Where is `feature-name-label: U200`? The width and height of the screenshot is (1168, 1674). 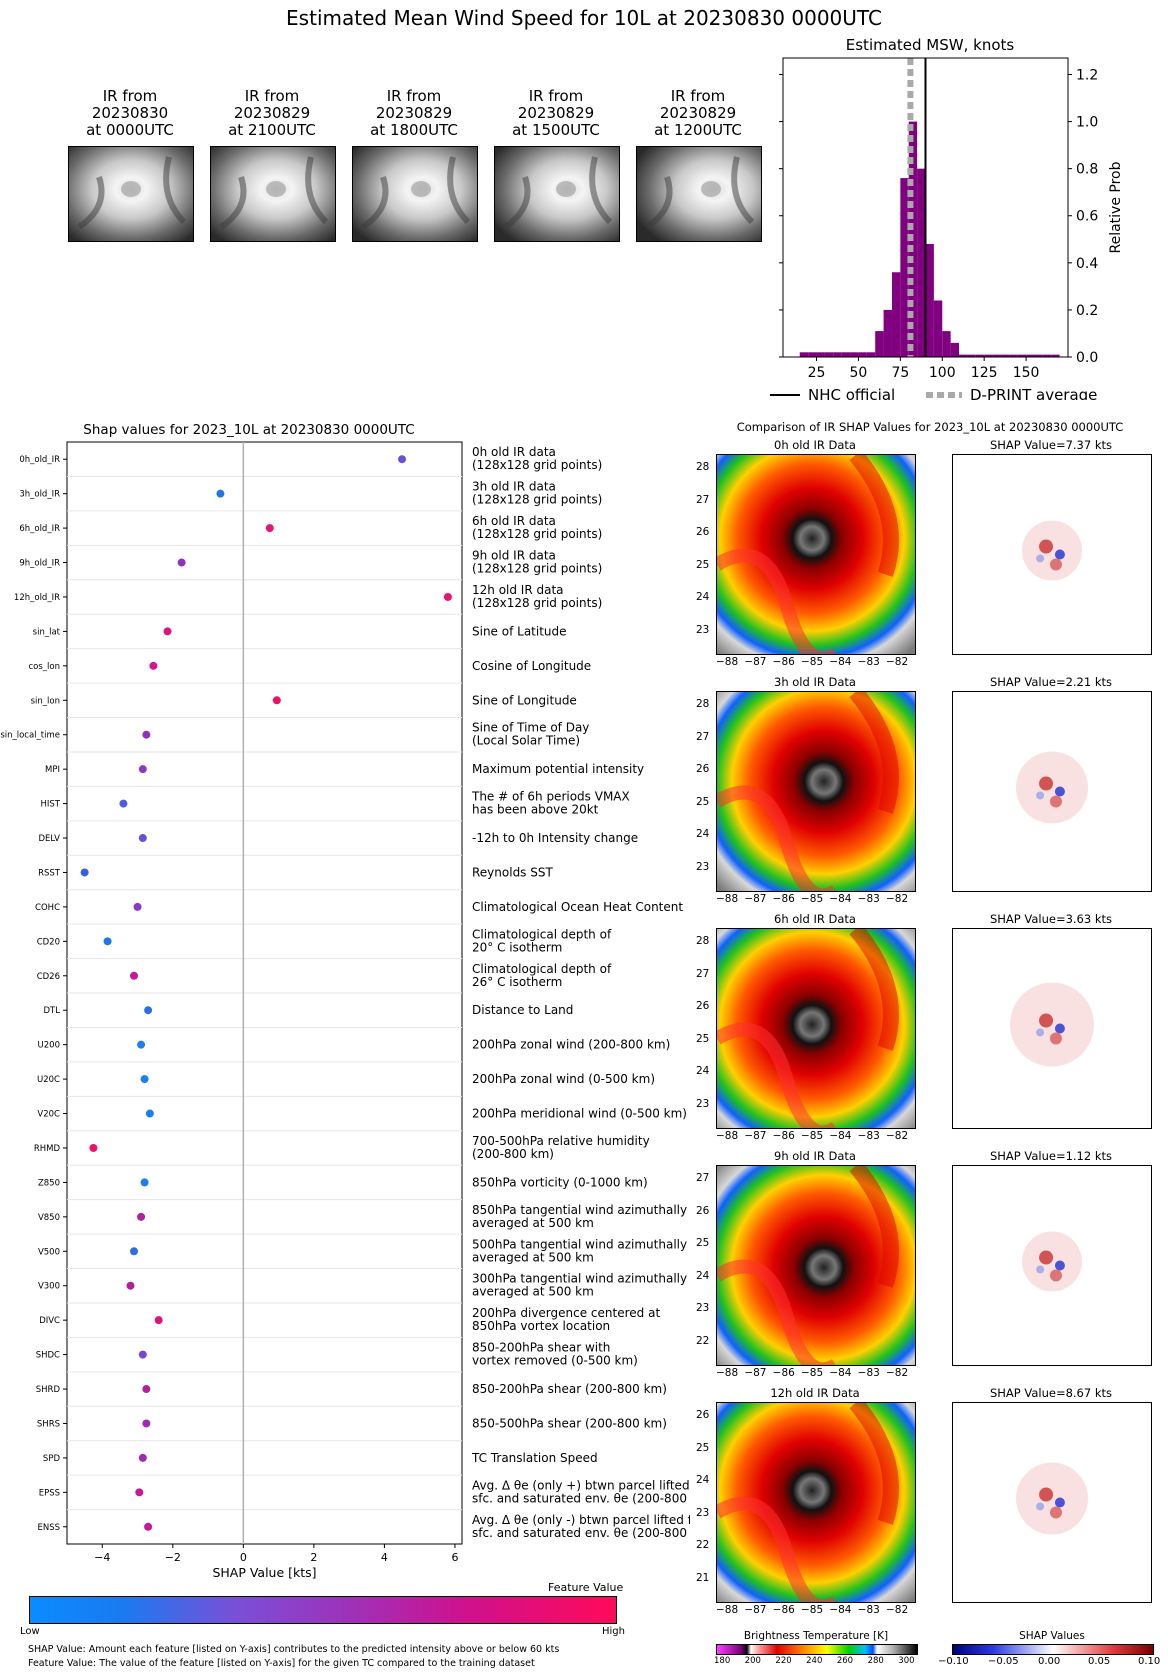
feature-name-label: U200 is located at coordinates (49, 1046).